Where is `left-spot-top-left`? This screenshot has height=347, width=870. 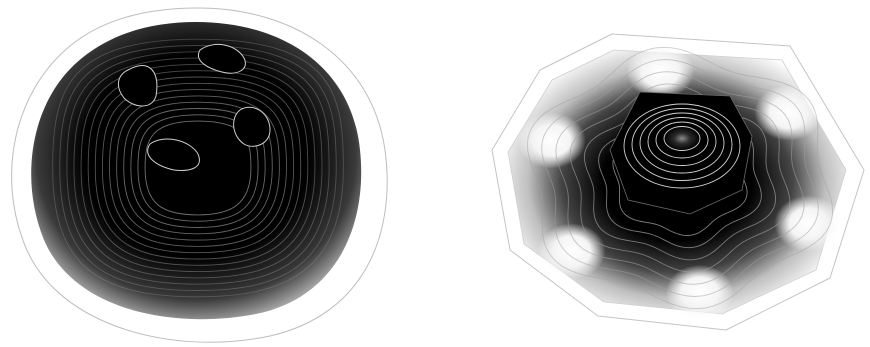 left-spot-top-left is located at coordinates (138, 86).